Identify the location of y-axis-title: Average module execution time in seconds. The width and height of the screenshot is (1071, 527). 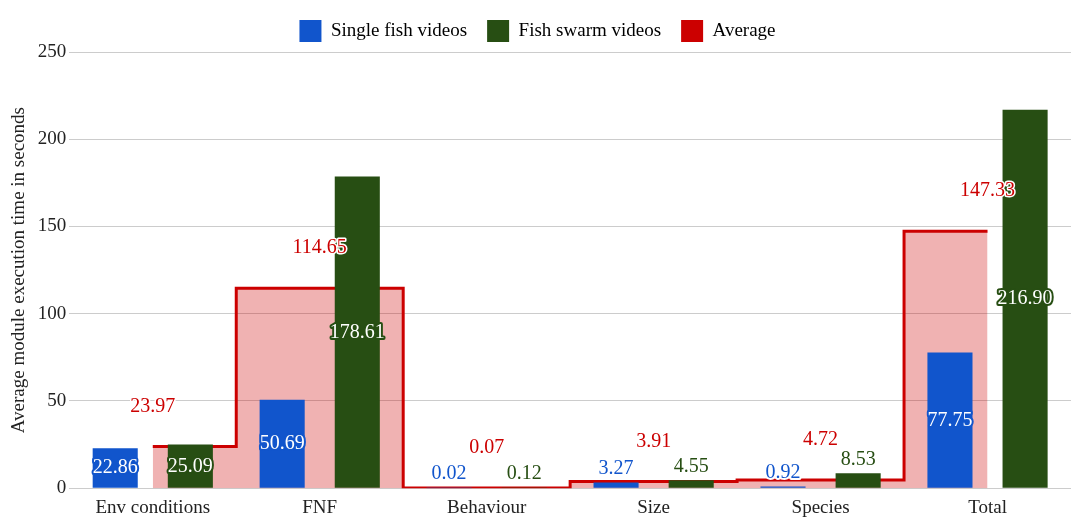
(18, 270).